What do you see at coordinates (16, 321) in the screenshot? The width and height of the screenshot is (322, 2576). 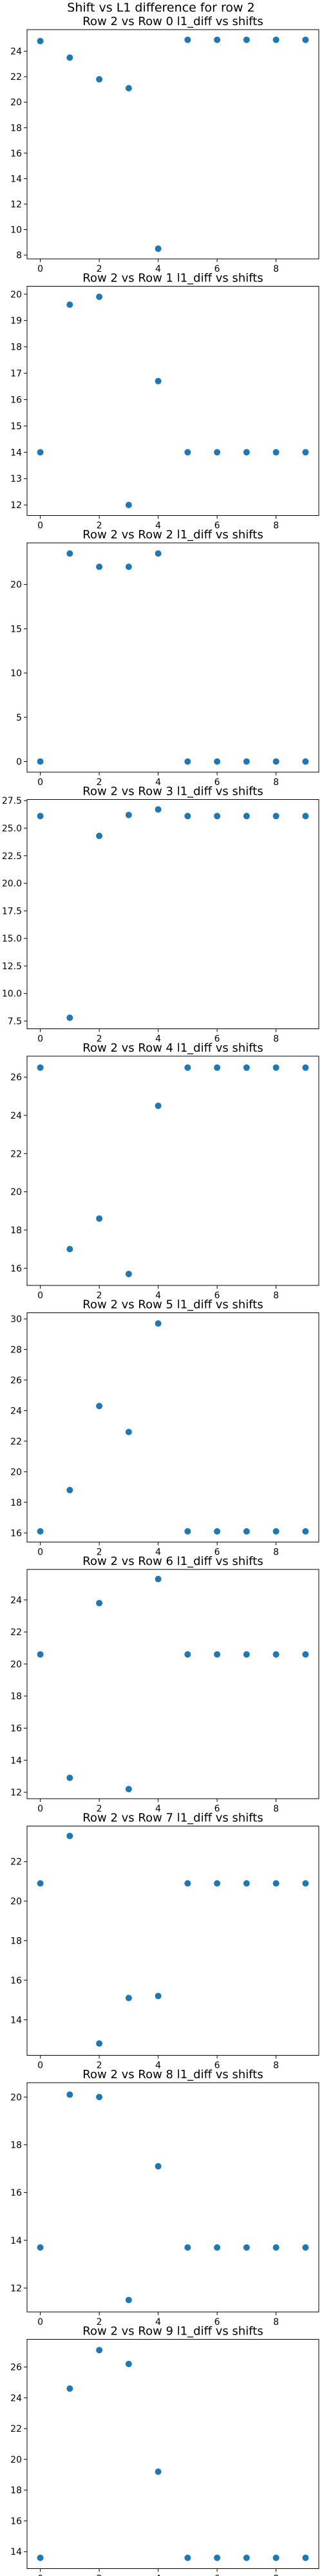 I see `y-tick-label: 19` at bounding box center [16, 321].